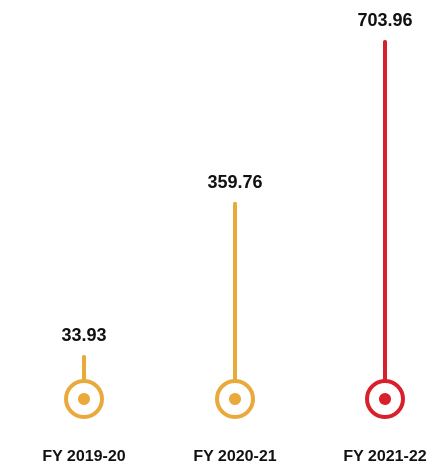  Describe the element at coordinates (83, 335) in the screenshot. I see `value-label: 33.93` at that location.